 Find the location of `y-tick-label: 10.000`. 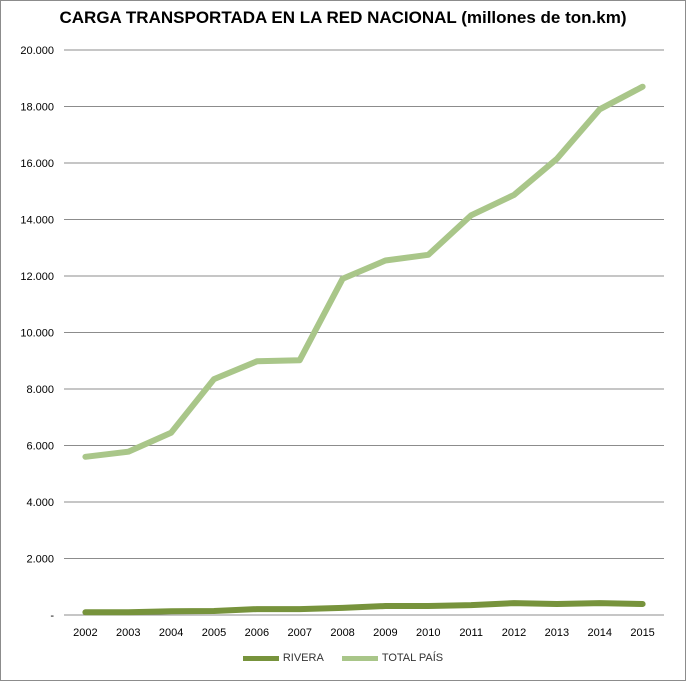

y-tick-label: 10.000 is located at coordinates (37, 334).